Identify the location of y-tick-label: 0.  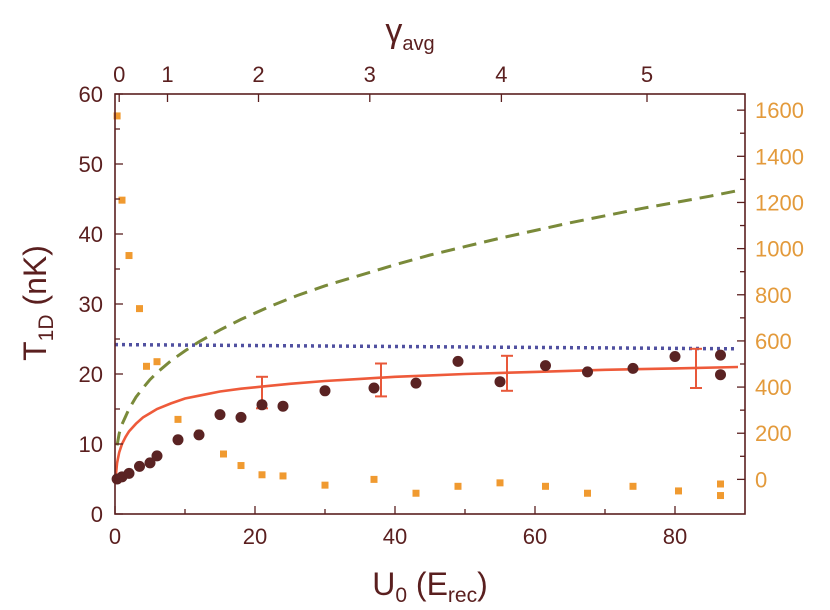
(97, 514).